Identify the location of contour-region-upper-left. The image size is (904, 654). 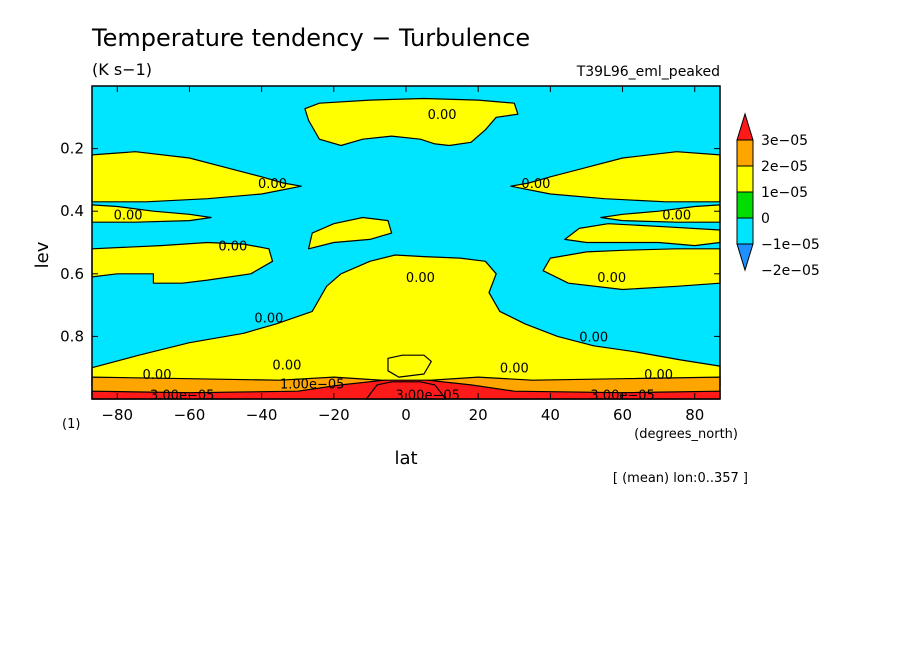
(196, 177).